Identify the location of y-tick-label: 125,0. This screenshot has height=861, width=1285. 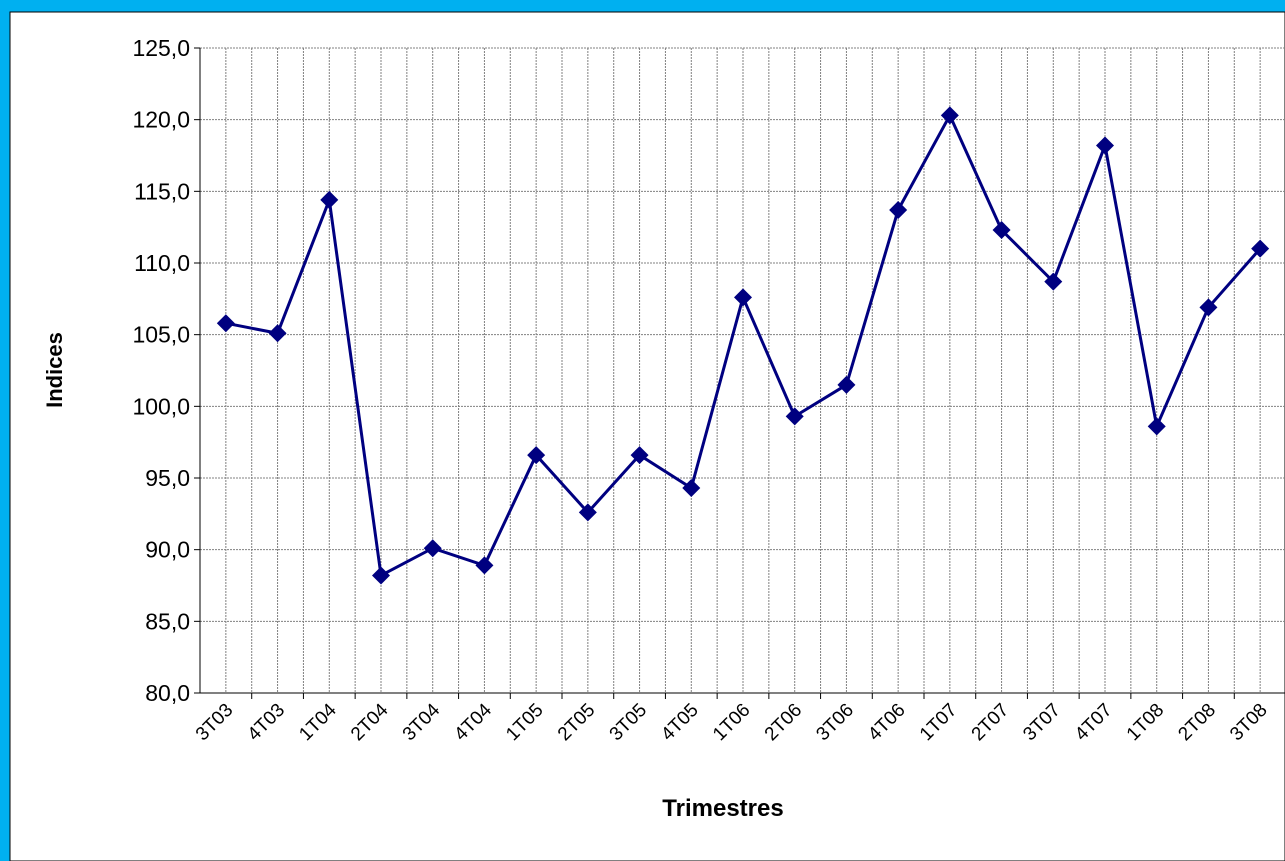
(161, 48).